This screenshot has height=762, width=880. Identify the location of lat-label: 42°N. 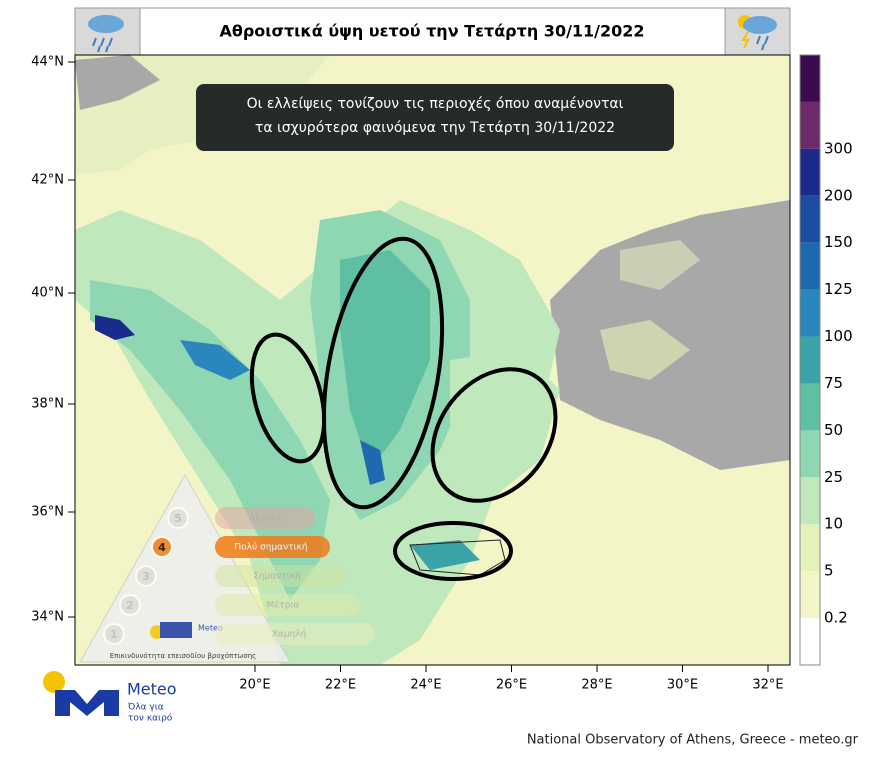
(47, 180).